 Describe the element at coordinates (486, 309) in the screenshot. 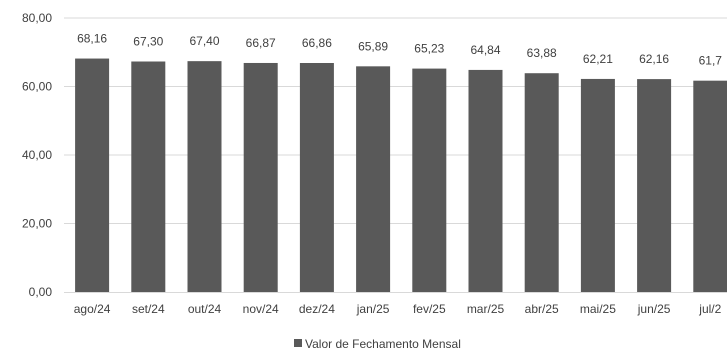

I see `x-tick-label-mar/25: mar/25` at that location.